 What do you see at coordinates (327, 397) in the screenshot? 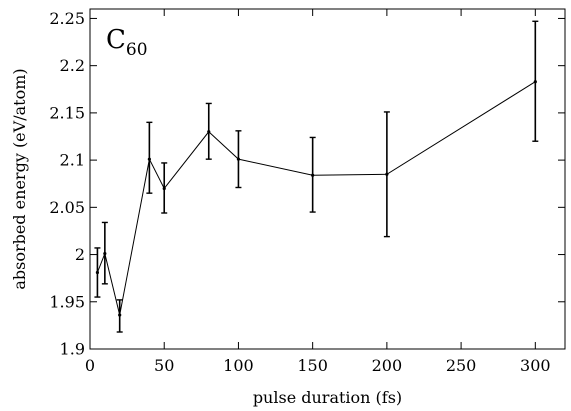
I see `x-axis-label: pulse duration (fs)` at bounding box center [327, 397].